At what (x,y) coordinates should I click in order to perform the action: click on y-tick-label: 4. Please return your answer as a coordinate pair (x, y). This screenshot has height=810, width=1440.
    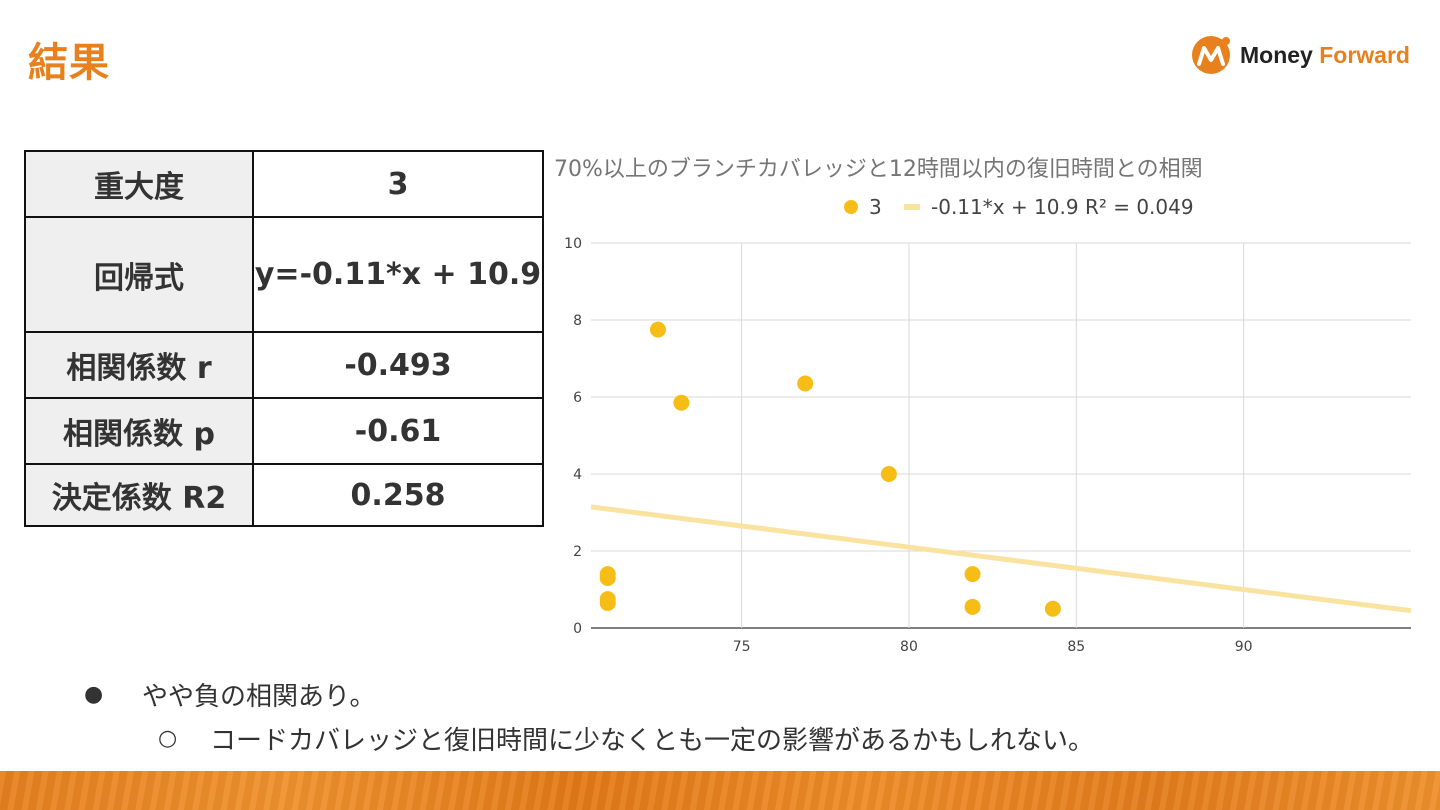
    Looking at the image, I should click on (577, 475).